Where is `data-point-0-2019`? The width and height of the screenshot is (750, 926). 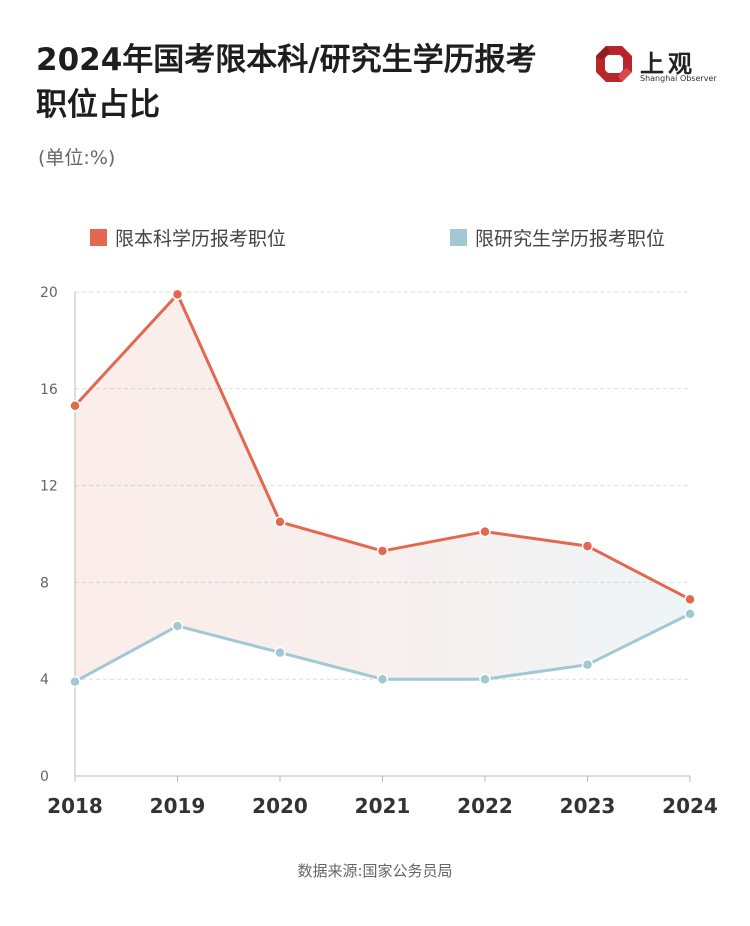
data-point-0-2019 is located at coordinates (177, 294).